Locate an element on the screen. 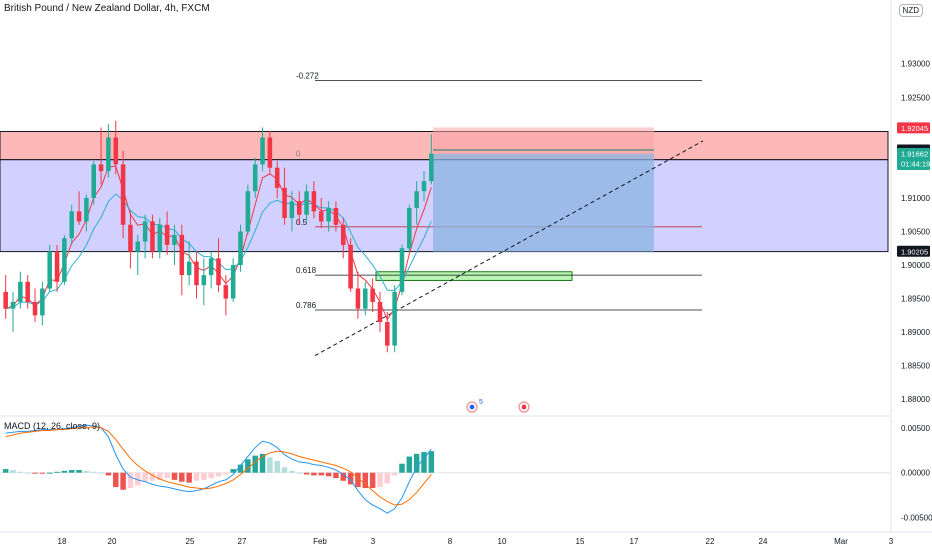 The image size is (932, 550). macd-tick-label: -0.00500 is located at coordinates (916, 518).